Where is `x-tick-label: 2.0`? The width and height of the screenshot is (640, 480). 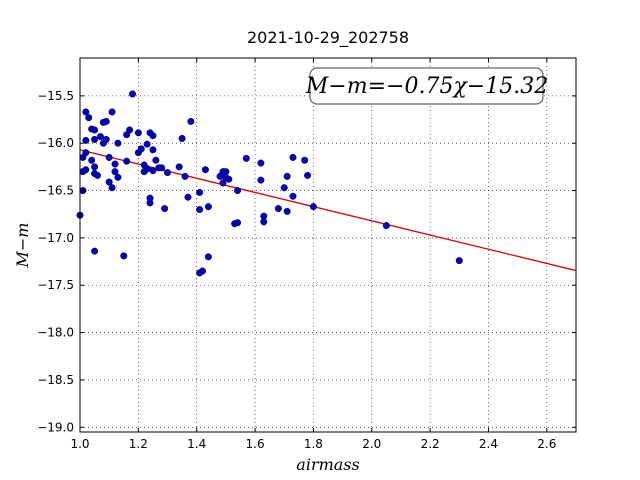
x-tick-label: 2.0 is located at coordinates (371, 444).